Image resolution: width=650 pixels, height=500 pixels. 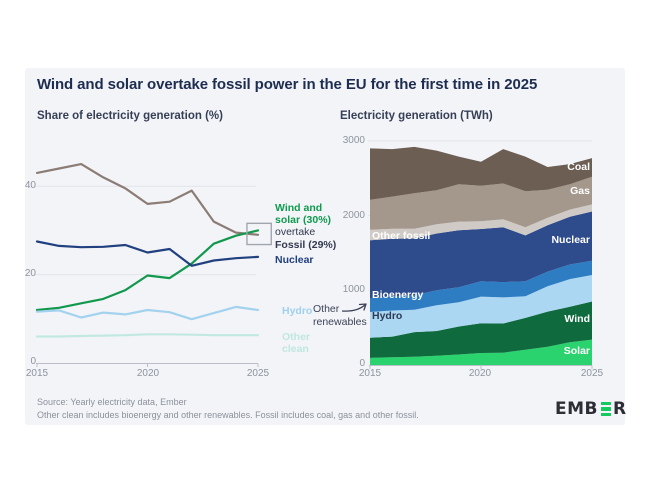 I want to click on source-text: Source: Yearly electricity data, Ember, so click(x=112, y=402).